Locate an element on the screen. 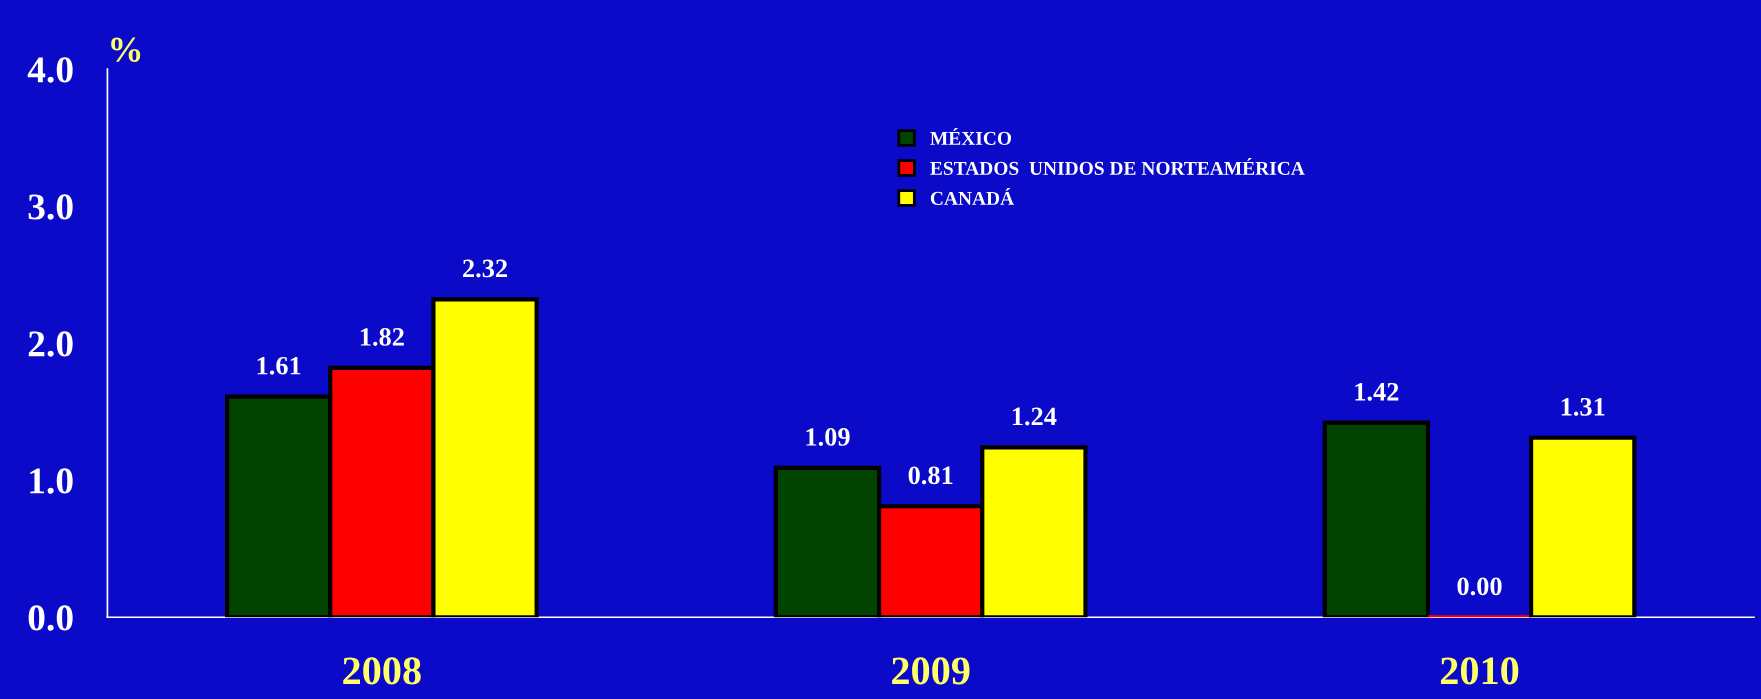 Image resolution: width=1761 pixels, height=699 pixels. data-label: 0.00 is located at coordinates (1479, 586).